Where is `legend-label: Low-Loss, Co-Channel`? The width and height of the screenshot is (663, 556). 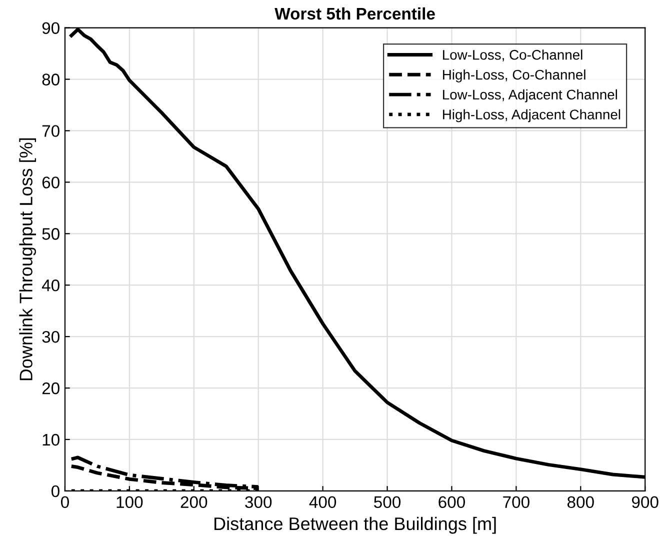 legend-label: Low-Loss, Co-Channel is located at coordinates (512, 56).